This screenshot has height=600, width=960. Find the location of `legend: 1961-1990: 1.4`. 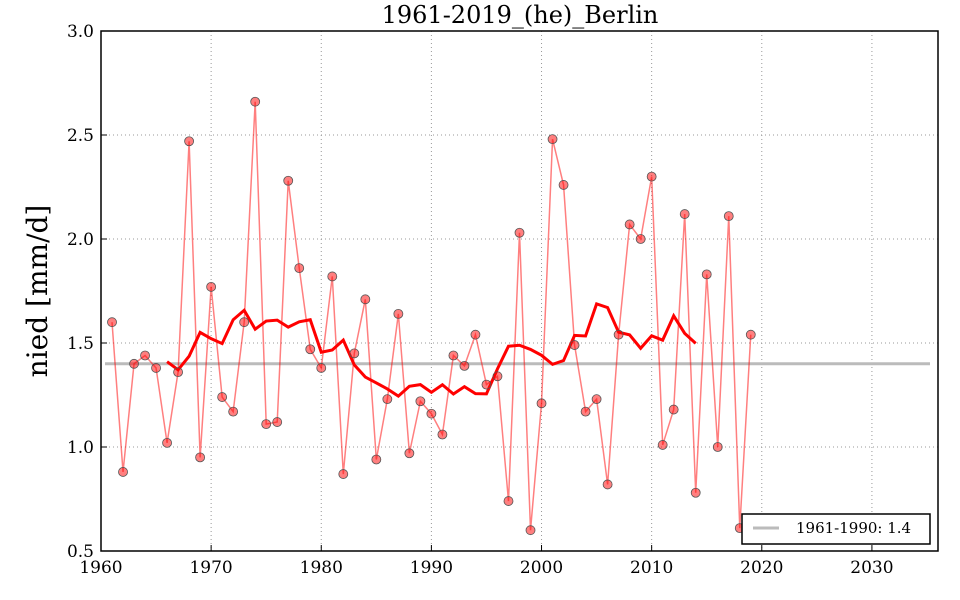

legend: 1961-1990: 1.4 is located at coordinates (836, 529).